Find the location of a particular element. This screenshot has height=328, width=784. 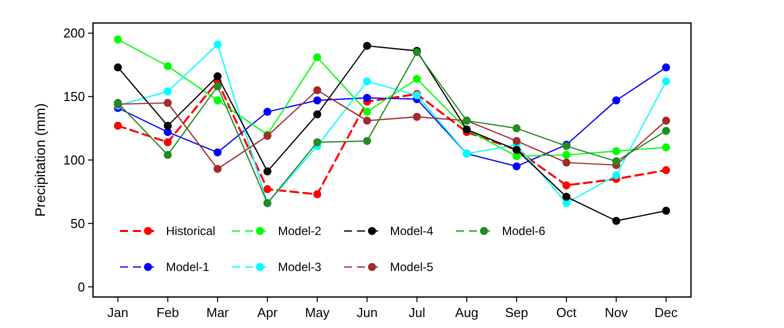

x-tick-label: Jul is located at coordinates (417, 312).